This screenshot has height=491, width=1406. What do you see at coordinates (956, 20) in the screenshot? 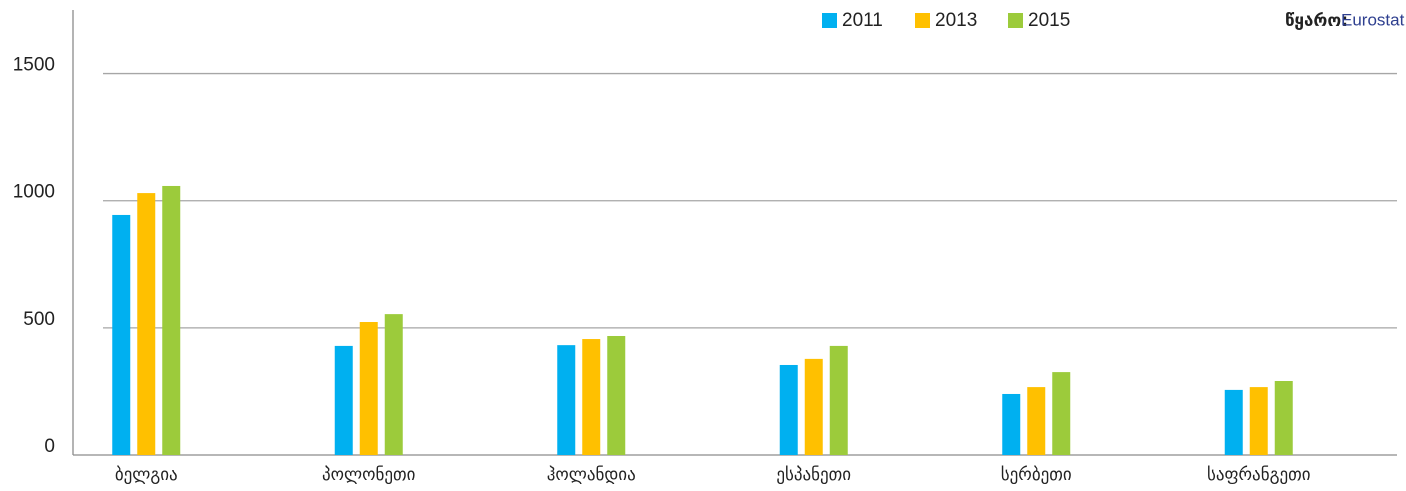
I see `legend-label: 2013` at bounding box center [956, 20].